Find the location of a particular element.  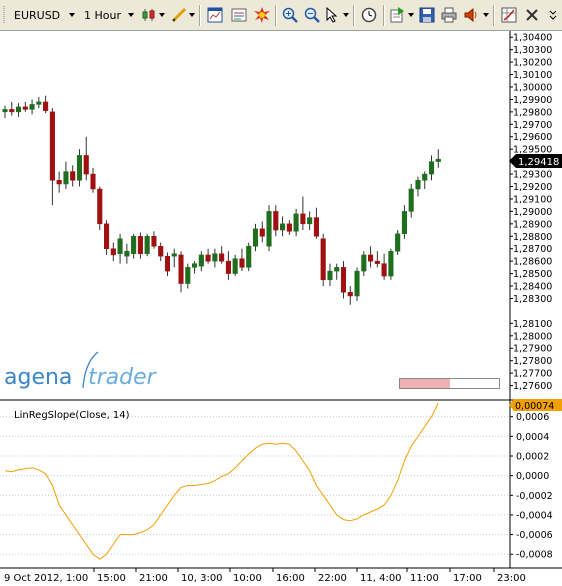

sound-dropdown-arrow-icon is located at coordinates (486, 15).